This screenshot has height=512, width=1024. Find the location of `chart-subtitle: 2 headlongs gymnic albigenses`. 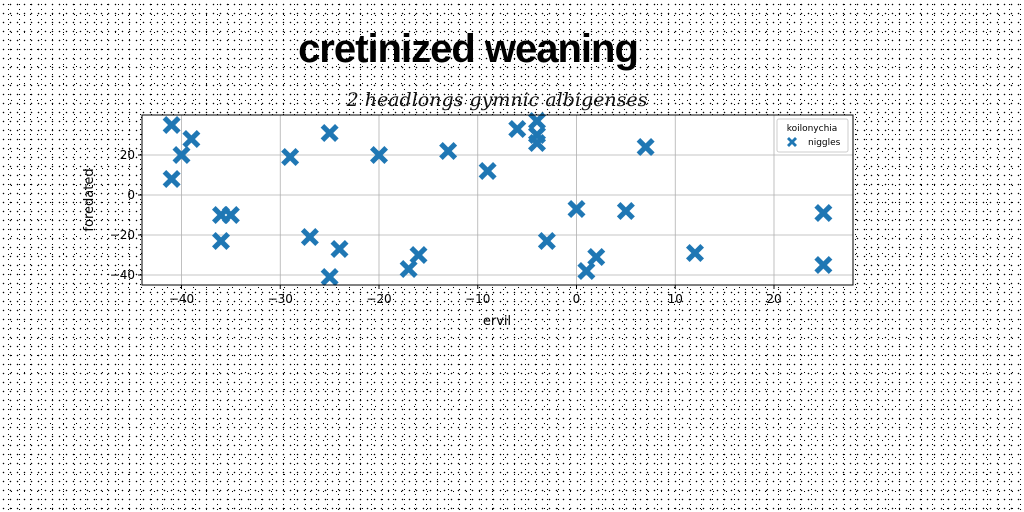

chart-subtitle: 2 headlongs gymnic albigenses is located at coordinates (497, 100).